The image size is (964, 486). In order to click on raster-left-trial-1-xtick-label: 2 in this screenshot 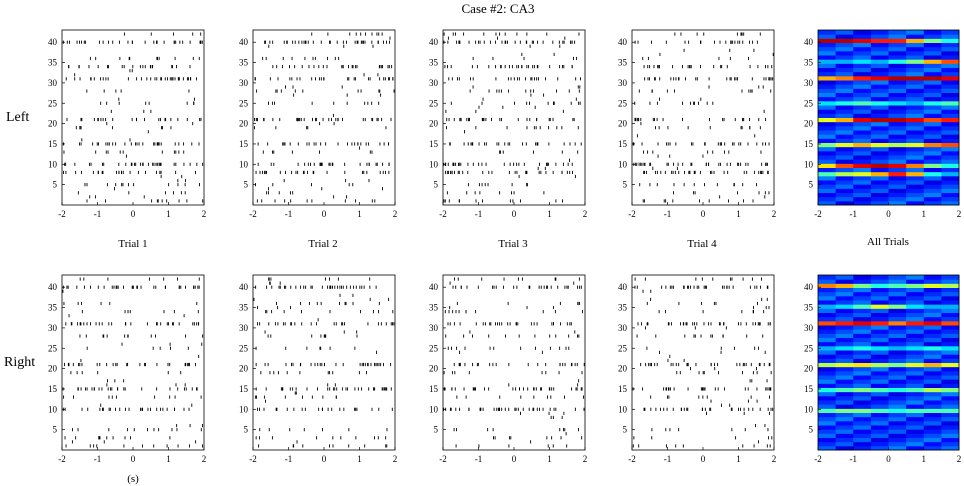, I will do `click(204, 214)`.